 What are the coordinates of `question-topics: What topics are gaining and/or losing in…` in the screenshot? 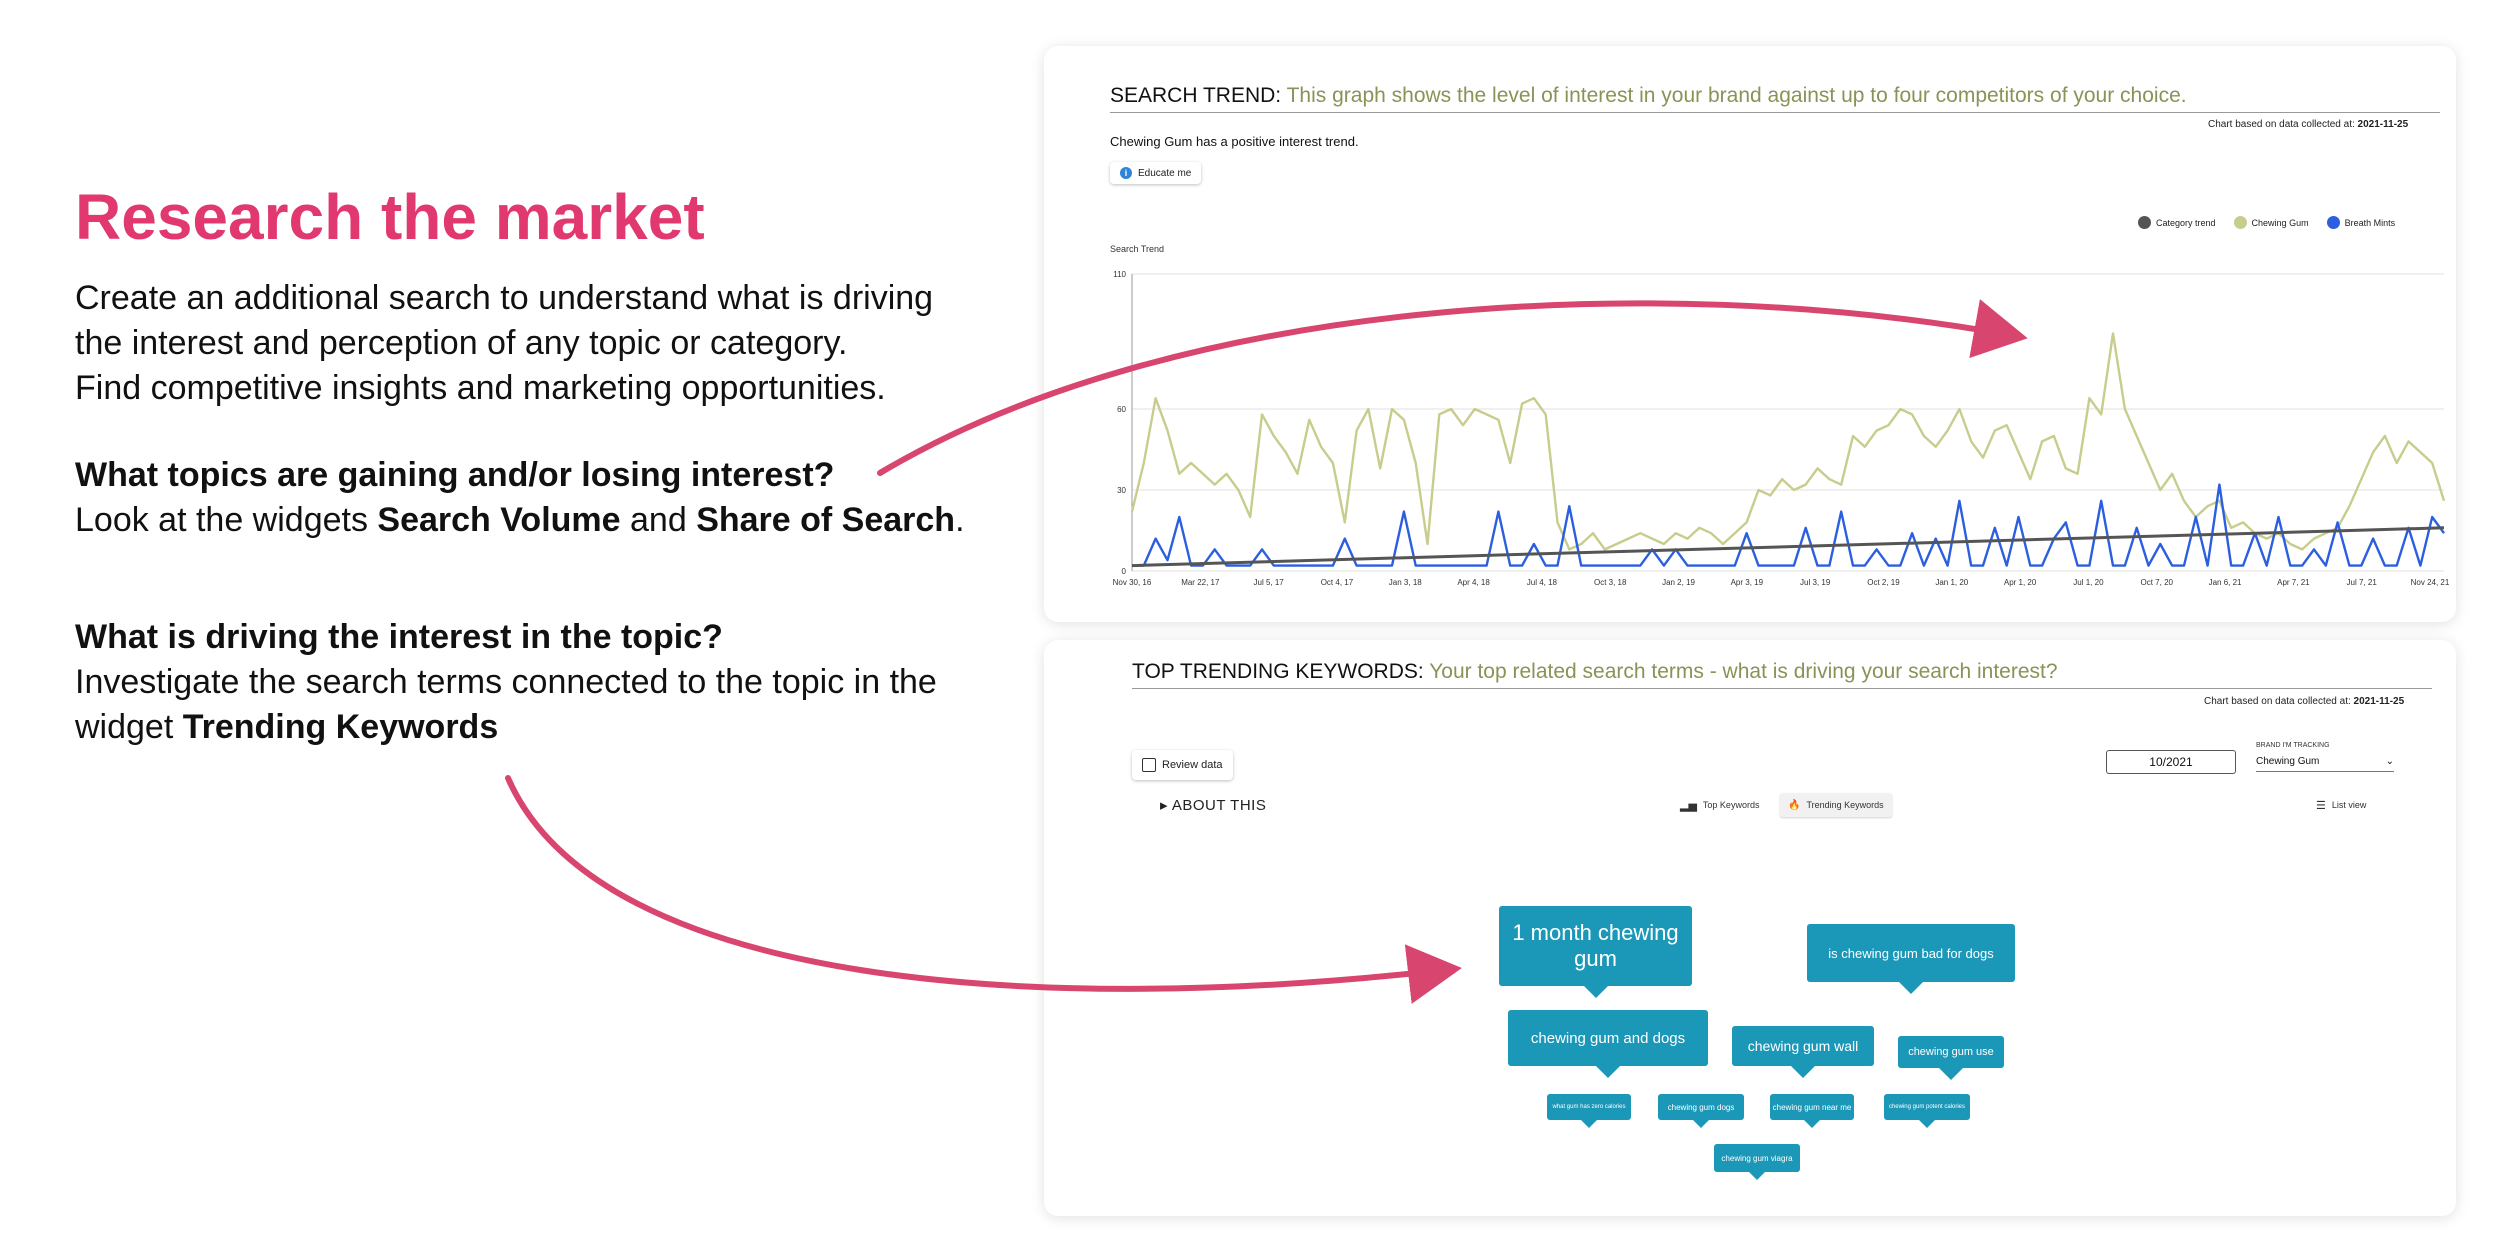 It's located at (455, 475).